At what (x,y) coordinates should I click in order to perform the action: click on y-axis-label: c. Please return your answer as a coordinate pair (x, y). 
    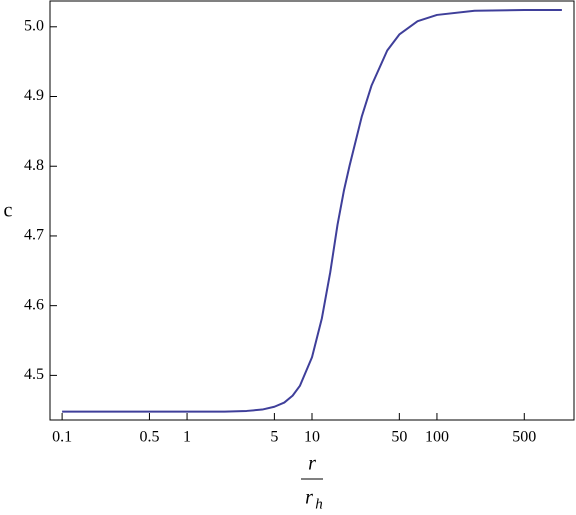
    Looking at the image, I should click on (8, 211).